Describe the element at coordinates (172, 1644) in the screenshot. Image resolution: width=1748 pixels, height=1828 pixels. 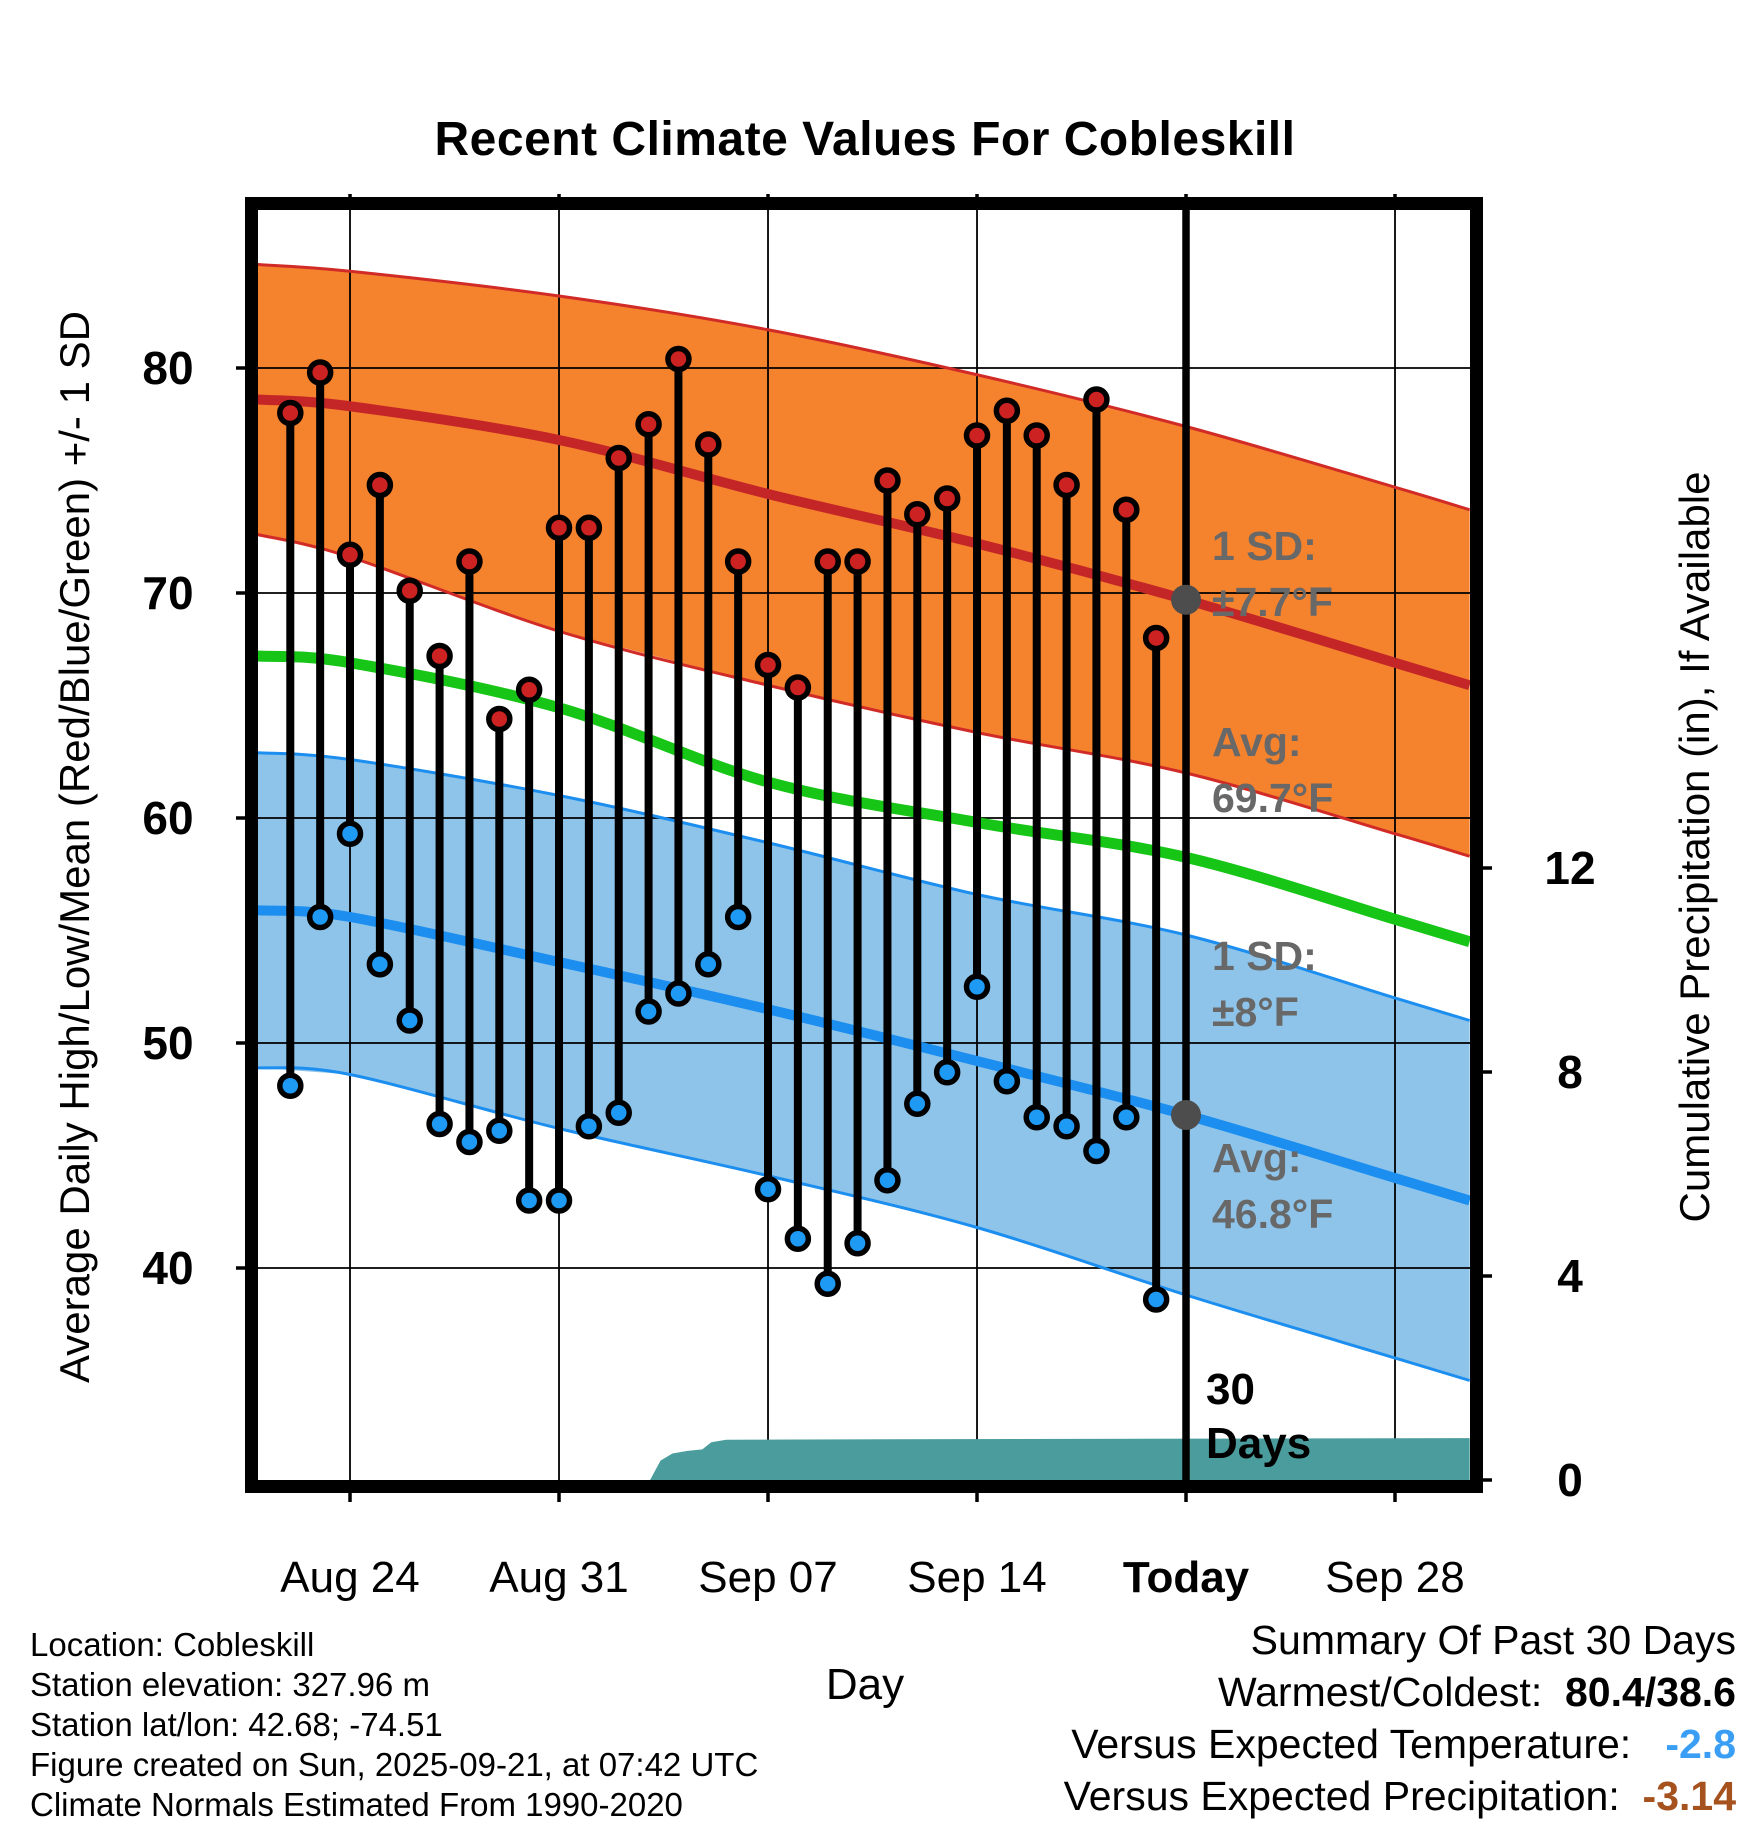
I see `footer-location: Location: Cobleskill` at that location.